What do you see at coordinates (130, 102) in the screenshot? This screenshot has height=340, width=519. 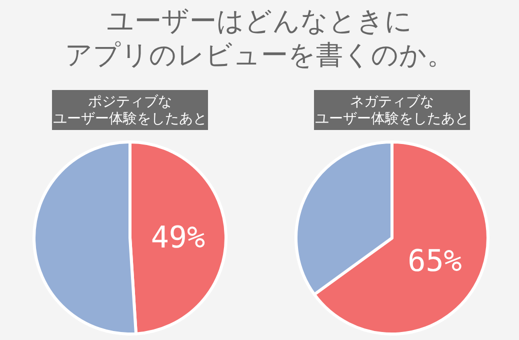 I see `text: ポジティブな` at bounding box center [130, 102].